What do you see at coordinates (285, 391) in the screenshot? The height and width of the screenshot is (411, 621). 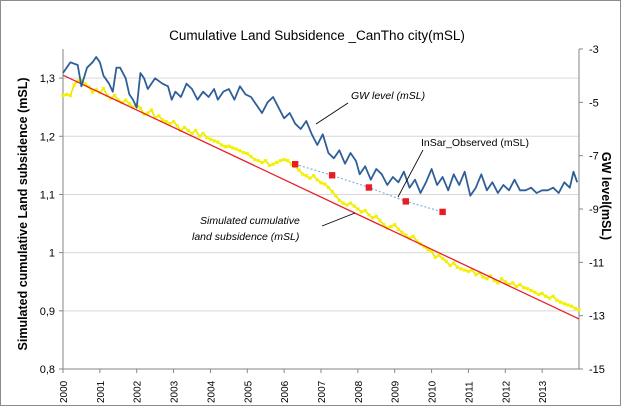 I see `x-tick-label: 2006` at bounding box center [285, 391].